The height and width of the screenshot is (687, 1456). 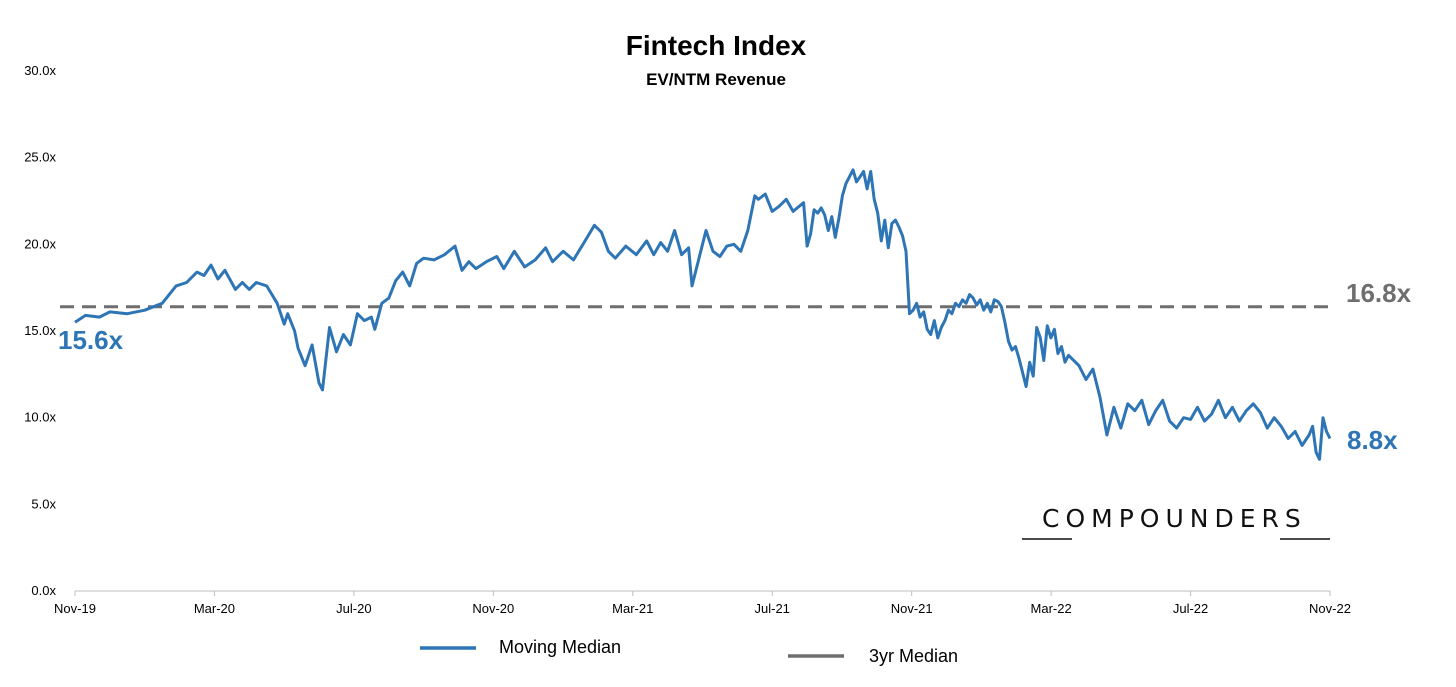 I want to click on chart-subtitle: EV/NTM Revenue, so click(x=716, y=79).